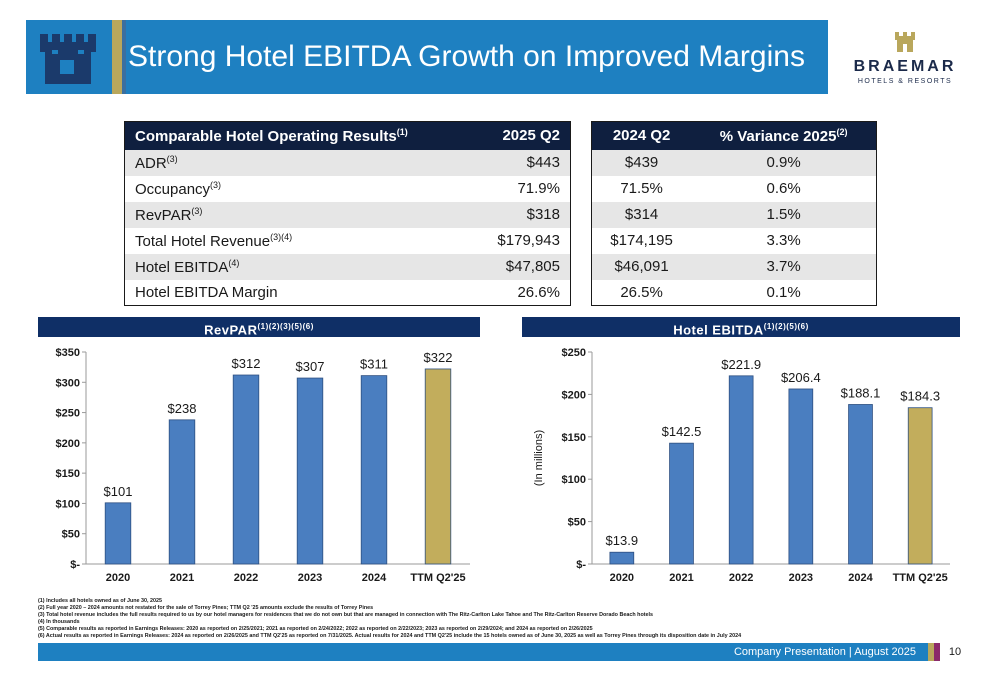 This screenshot has width=1000, height=685. I want to click on brand-crown-icon, so click(905, 42).